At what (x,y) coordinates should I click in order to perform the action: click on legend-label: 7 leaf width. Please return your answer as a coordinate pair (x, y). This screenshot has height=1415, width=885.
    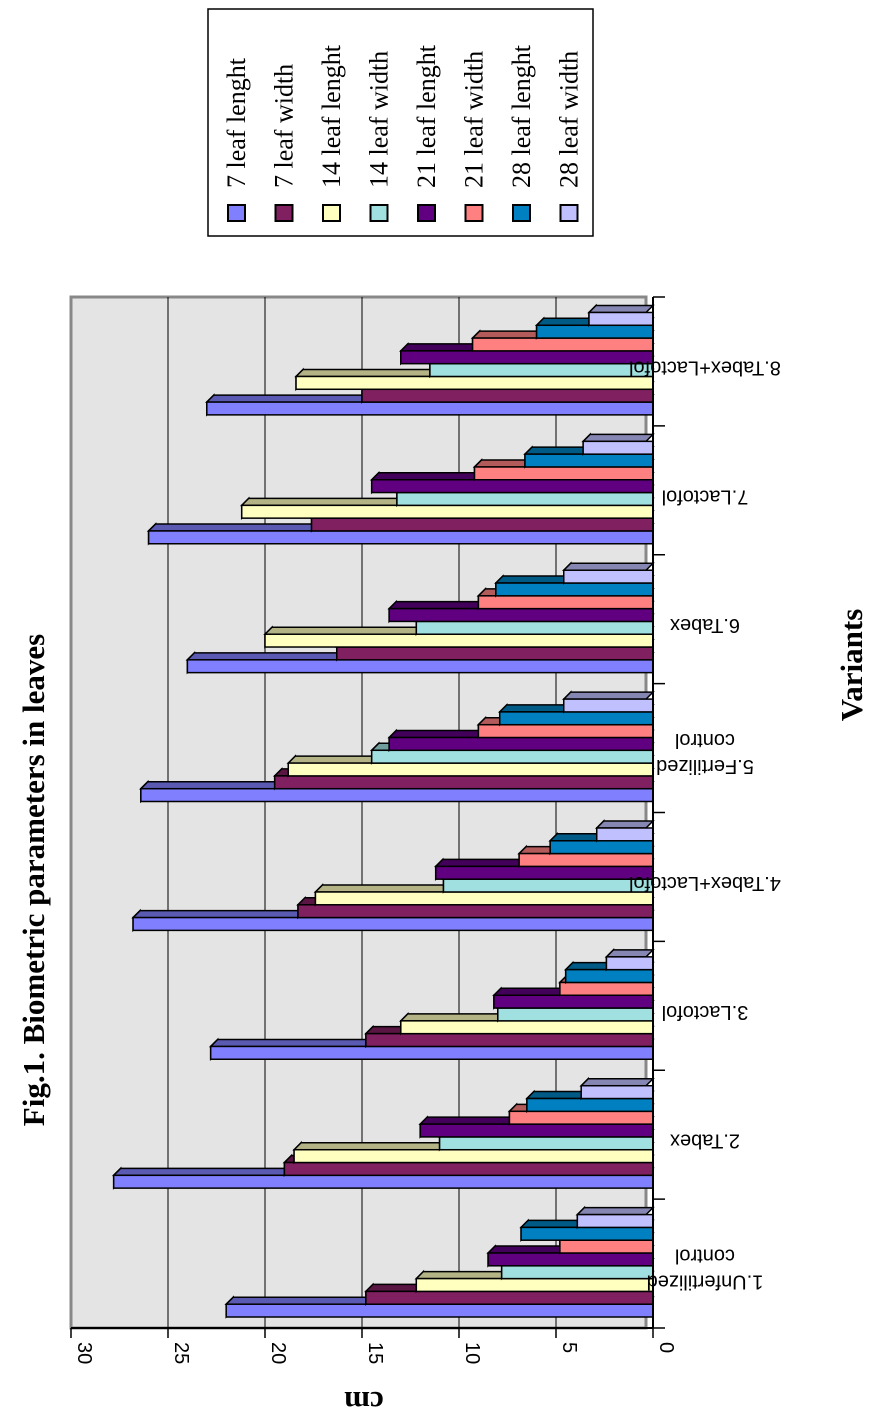
    Looking at the image, I should click on (284, 126).